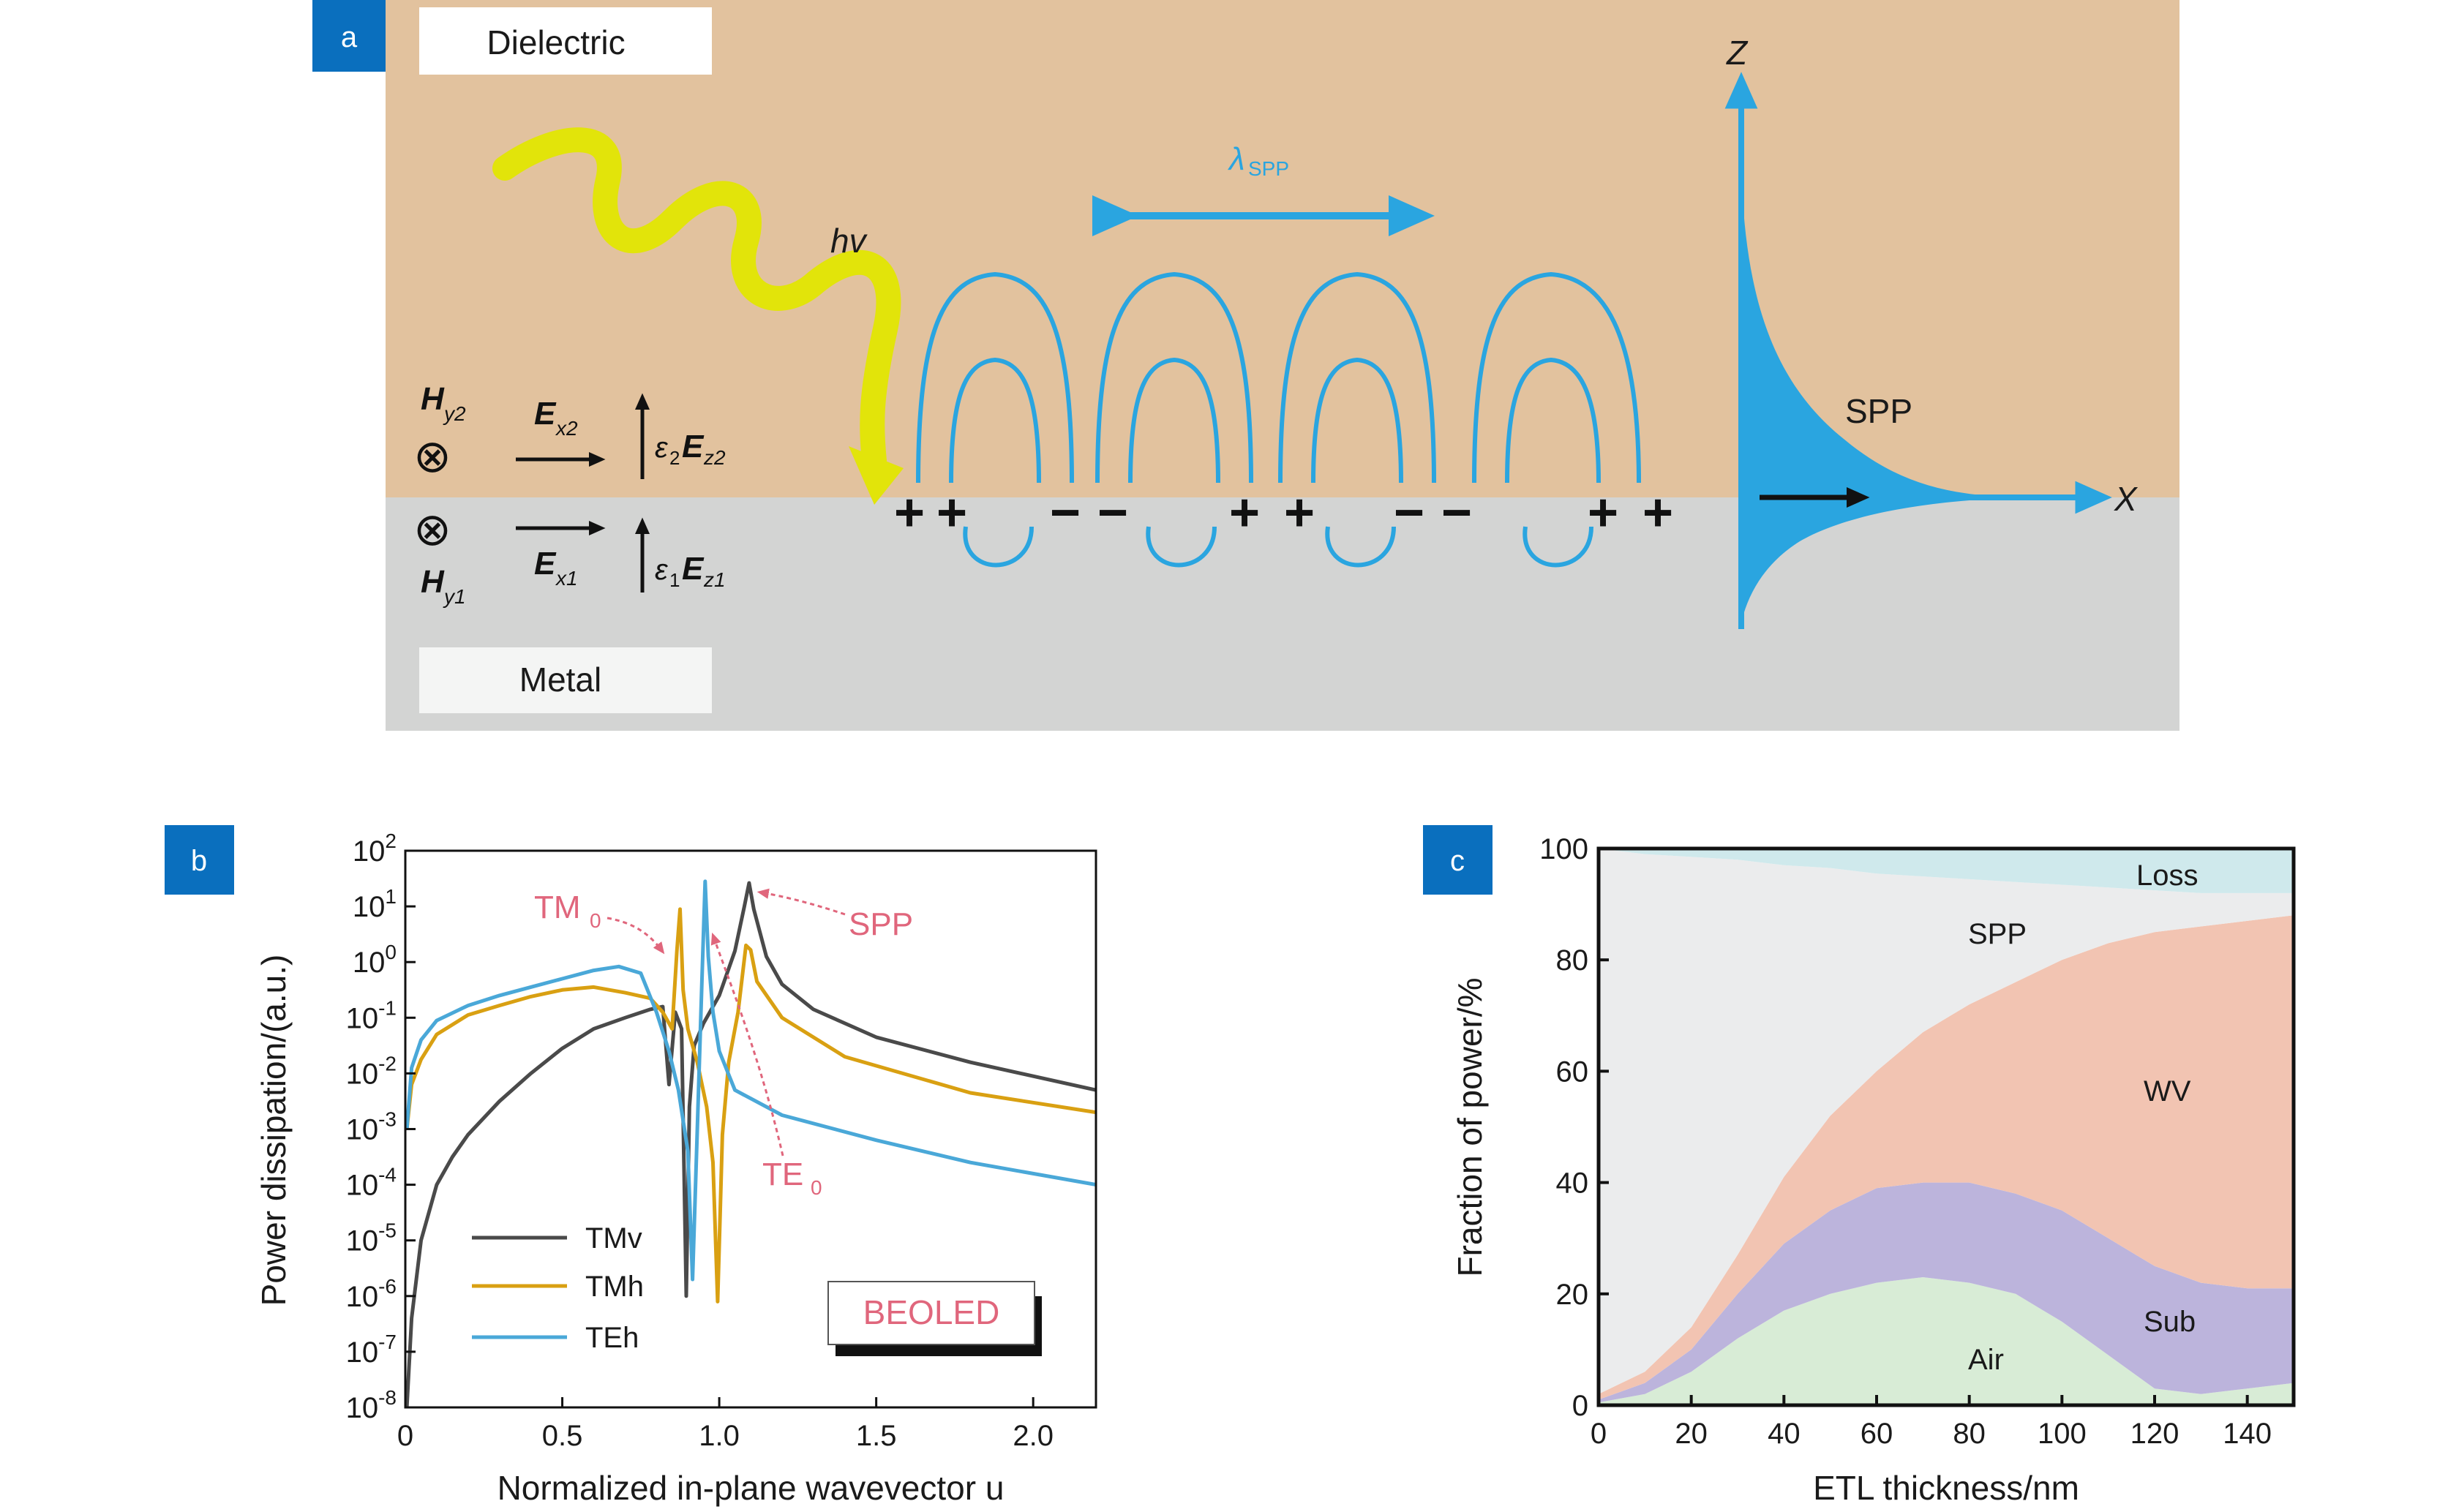  I want to click on metal-label-box, so click(565, 680).